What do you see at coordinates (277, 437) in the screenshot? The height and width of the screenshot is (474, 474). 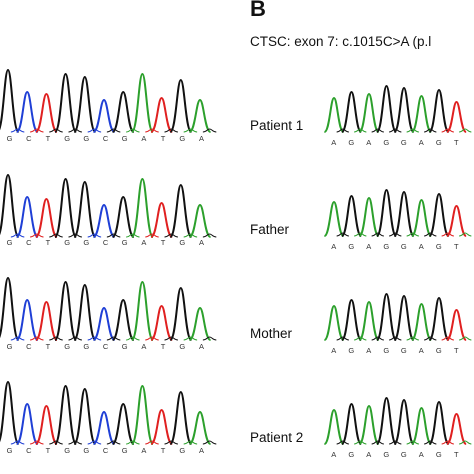 I see `row-label-patient-2: Patient 2` at bounding box center [277, 437].